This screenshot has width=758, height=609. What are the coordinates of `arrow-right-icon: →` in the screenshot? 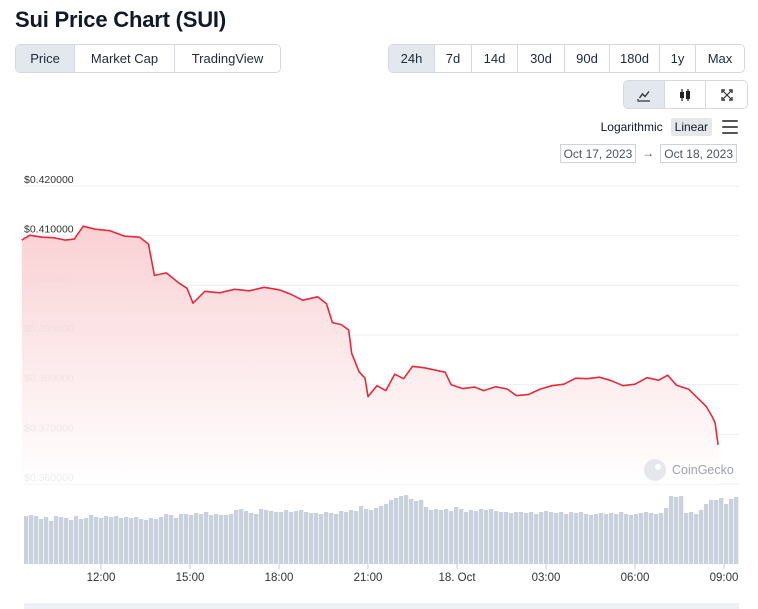 It's located at (648, 153).